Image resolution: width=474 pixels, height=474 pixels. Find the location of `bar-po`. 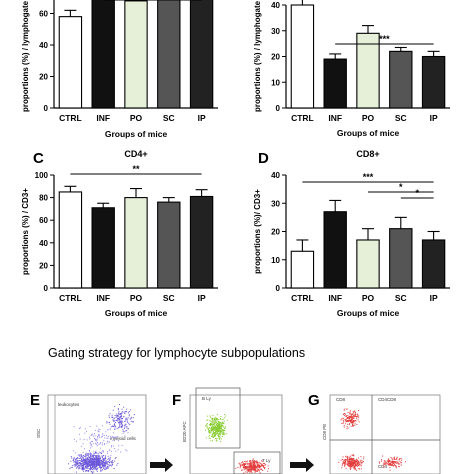

bar-po is located at coordinates (136, 54).